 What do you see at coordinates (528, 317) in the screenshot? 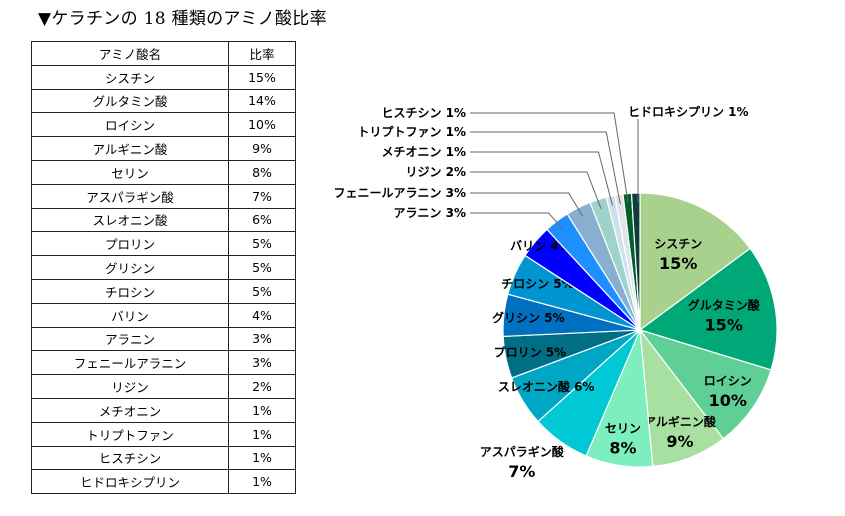
I see `slice-label: グリシン 5%` at bounding box center [528, 317].